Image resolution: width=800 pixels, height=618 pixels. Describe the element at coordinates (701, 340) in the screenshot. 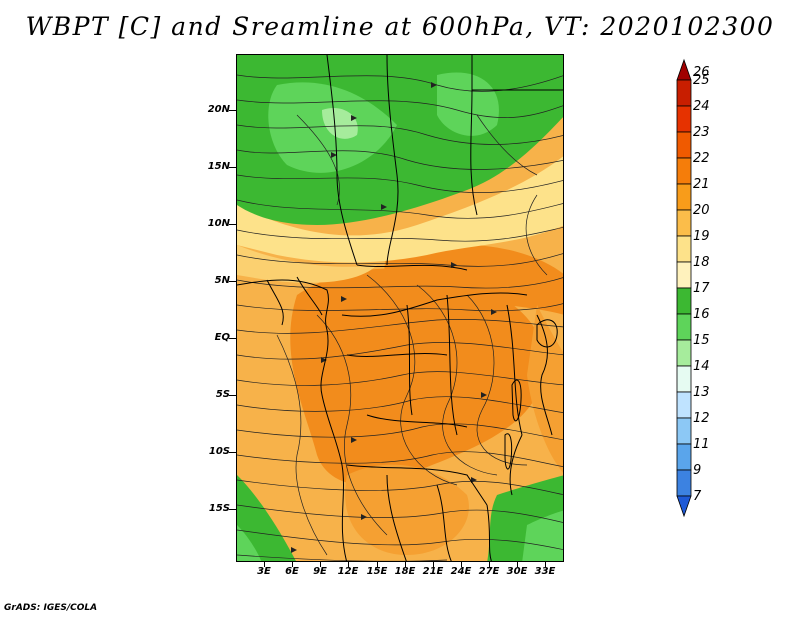

I see `colorbar-label: 15` at that location.